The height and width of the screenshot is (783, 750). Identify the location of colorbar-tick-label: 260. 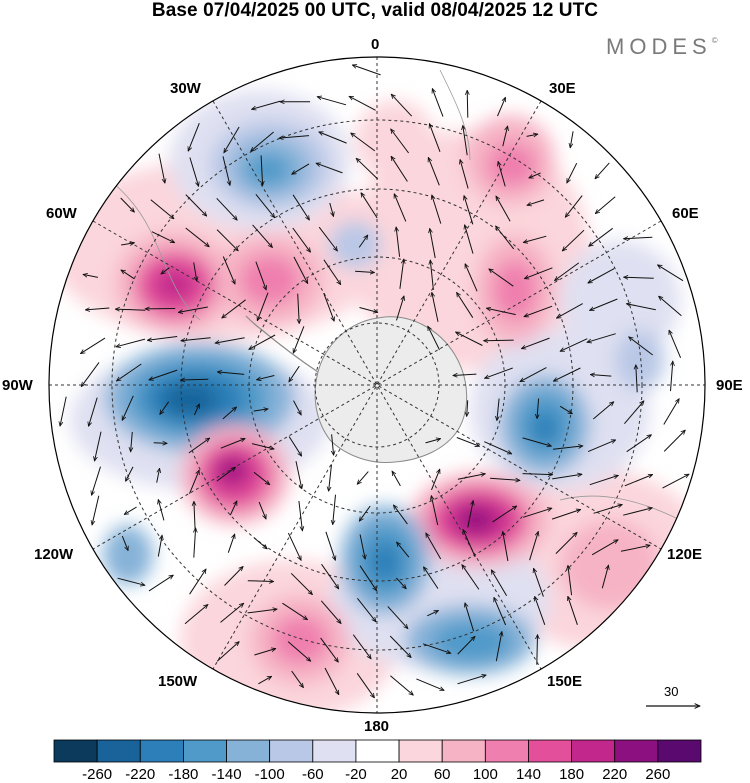
(658, 774).